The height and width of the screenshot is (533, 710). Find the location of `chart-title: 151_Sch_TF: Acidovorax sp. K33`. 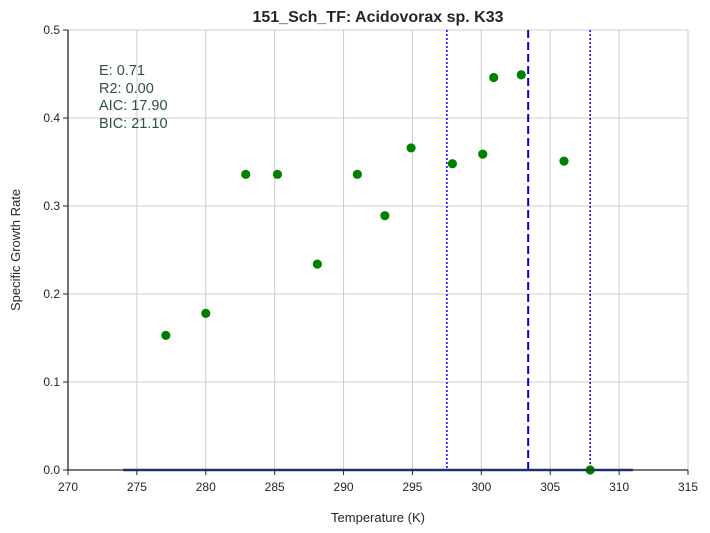

chart-title: 151_Sch_TF: Acidovorax sp. K33 is located at coordinates (377, 17).